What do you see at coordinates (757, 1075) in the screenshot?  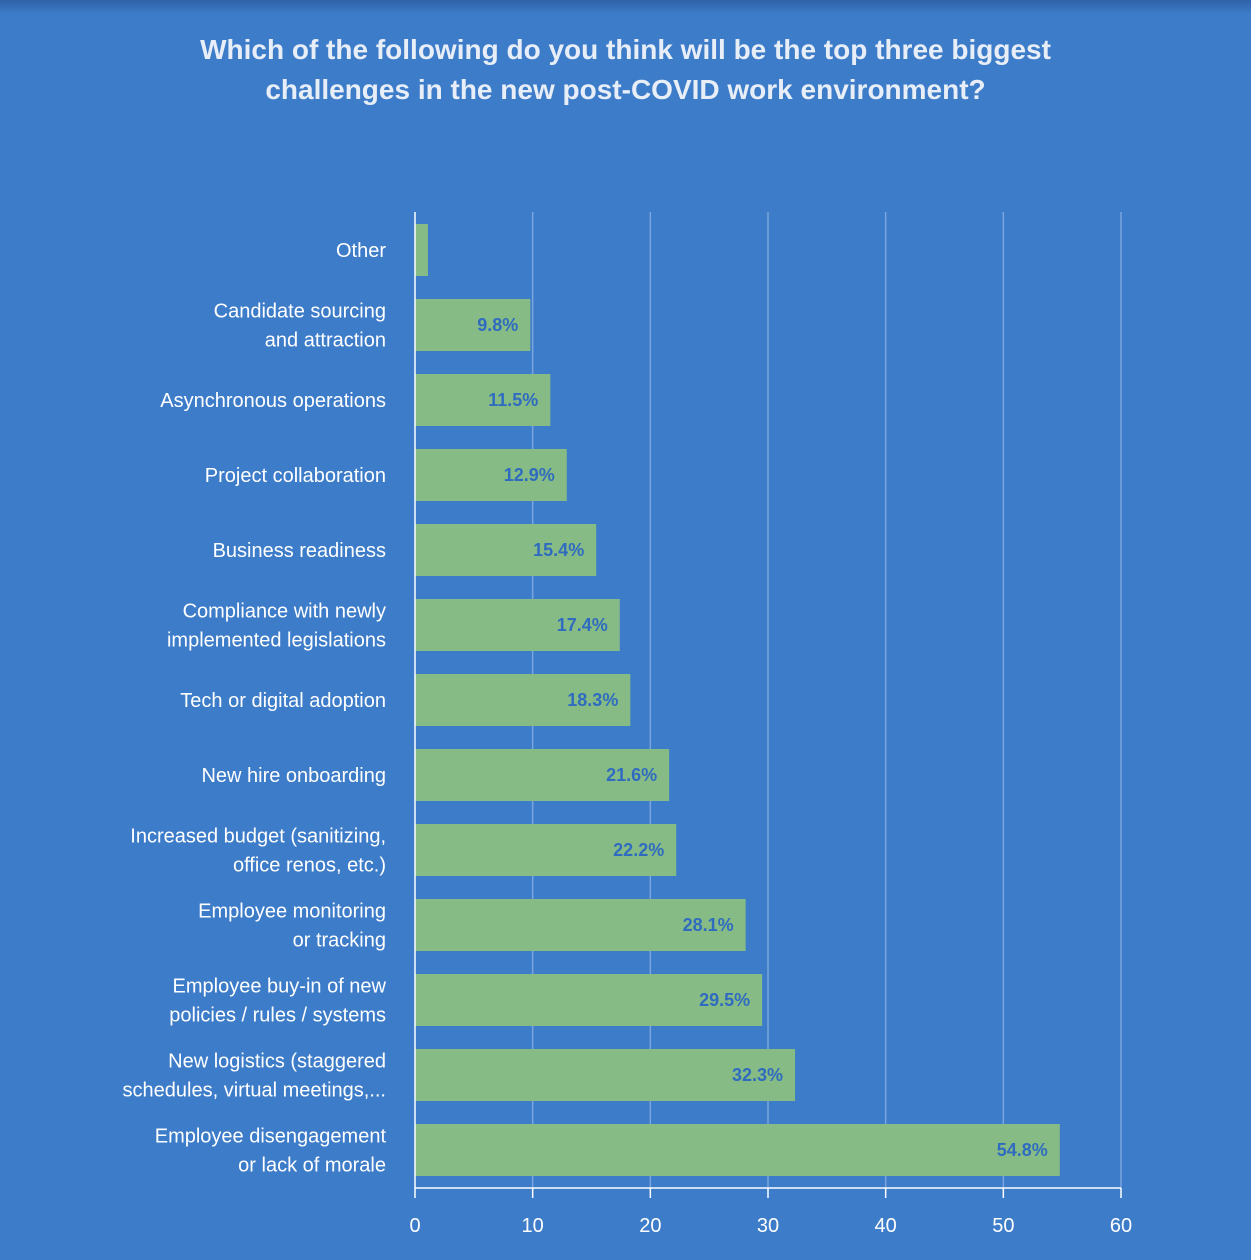 I see `value-label-11: 32.3%` at bounding box center [757, 1075].